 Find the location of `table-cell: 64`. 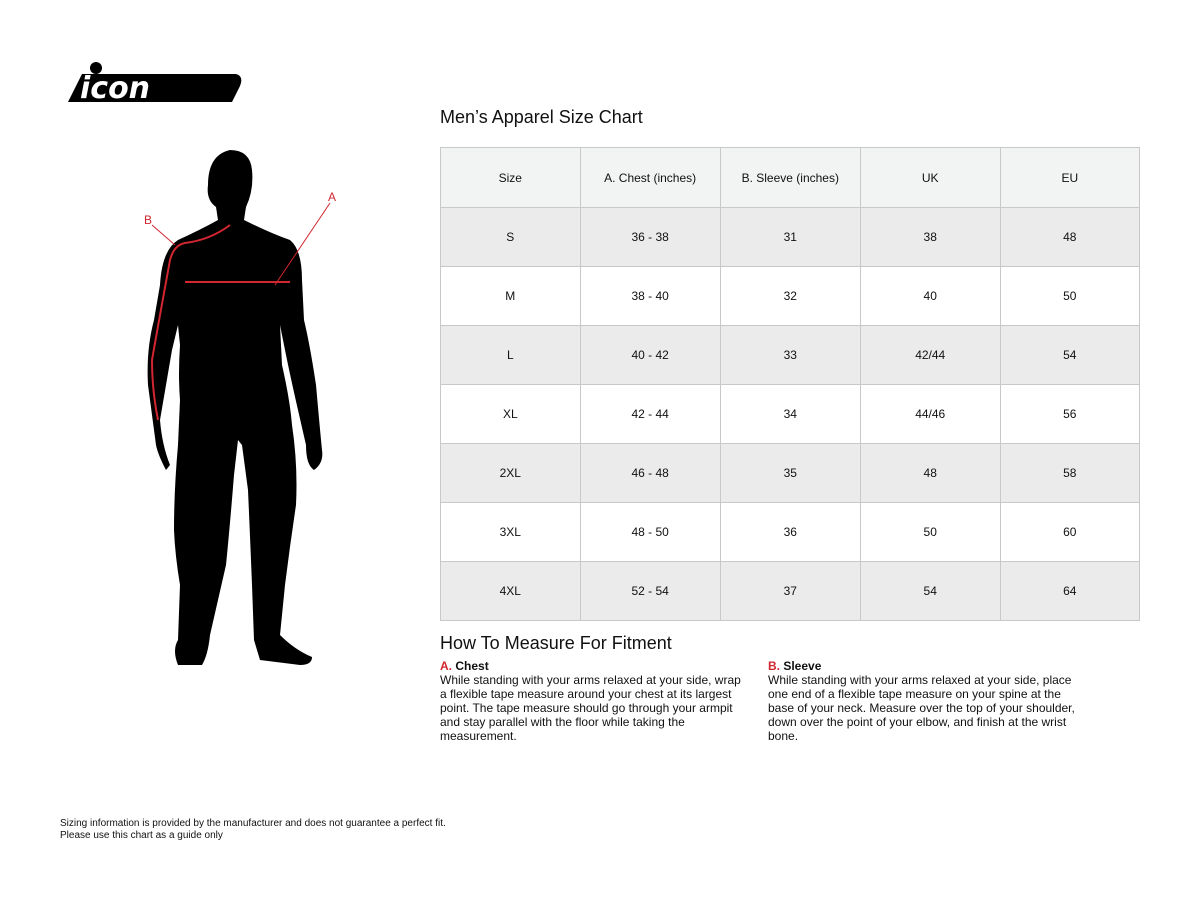

table-cell: 64 is located at coordinates (1070, 591).